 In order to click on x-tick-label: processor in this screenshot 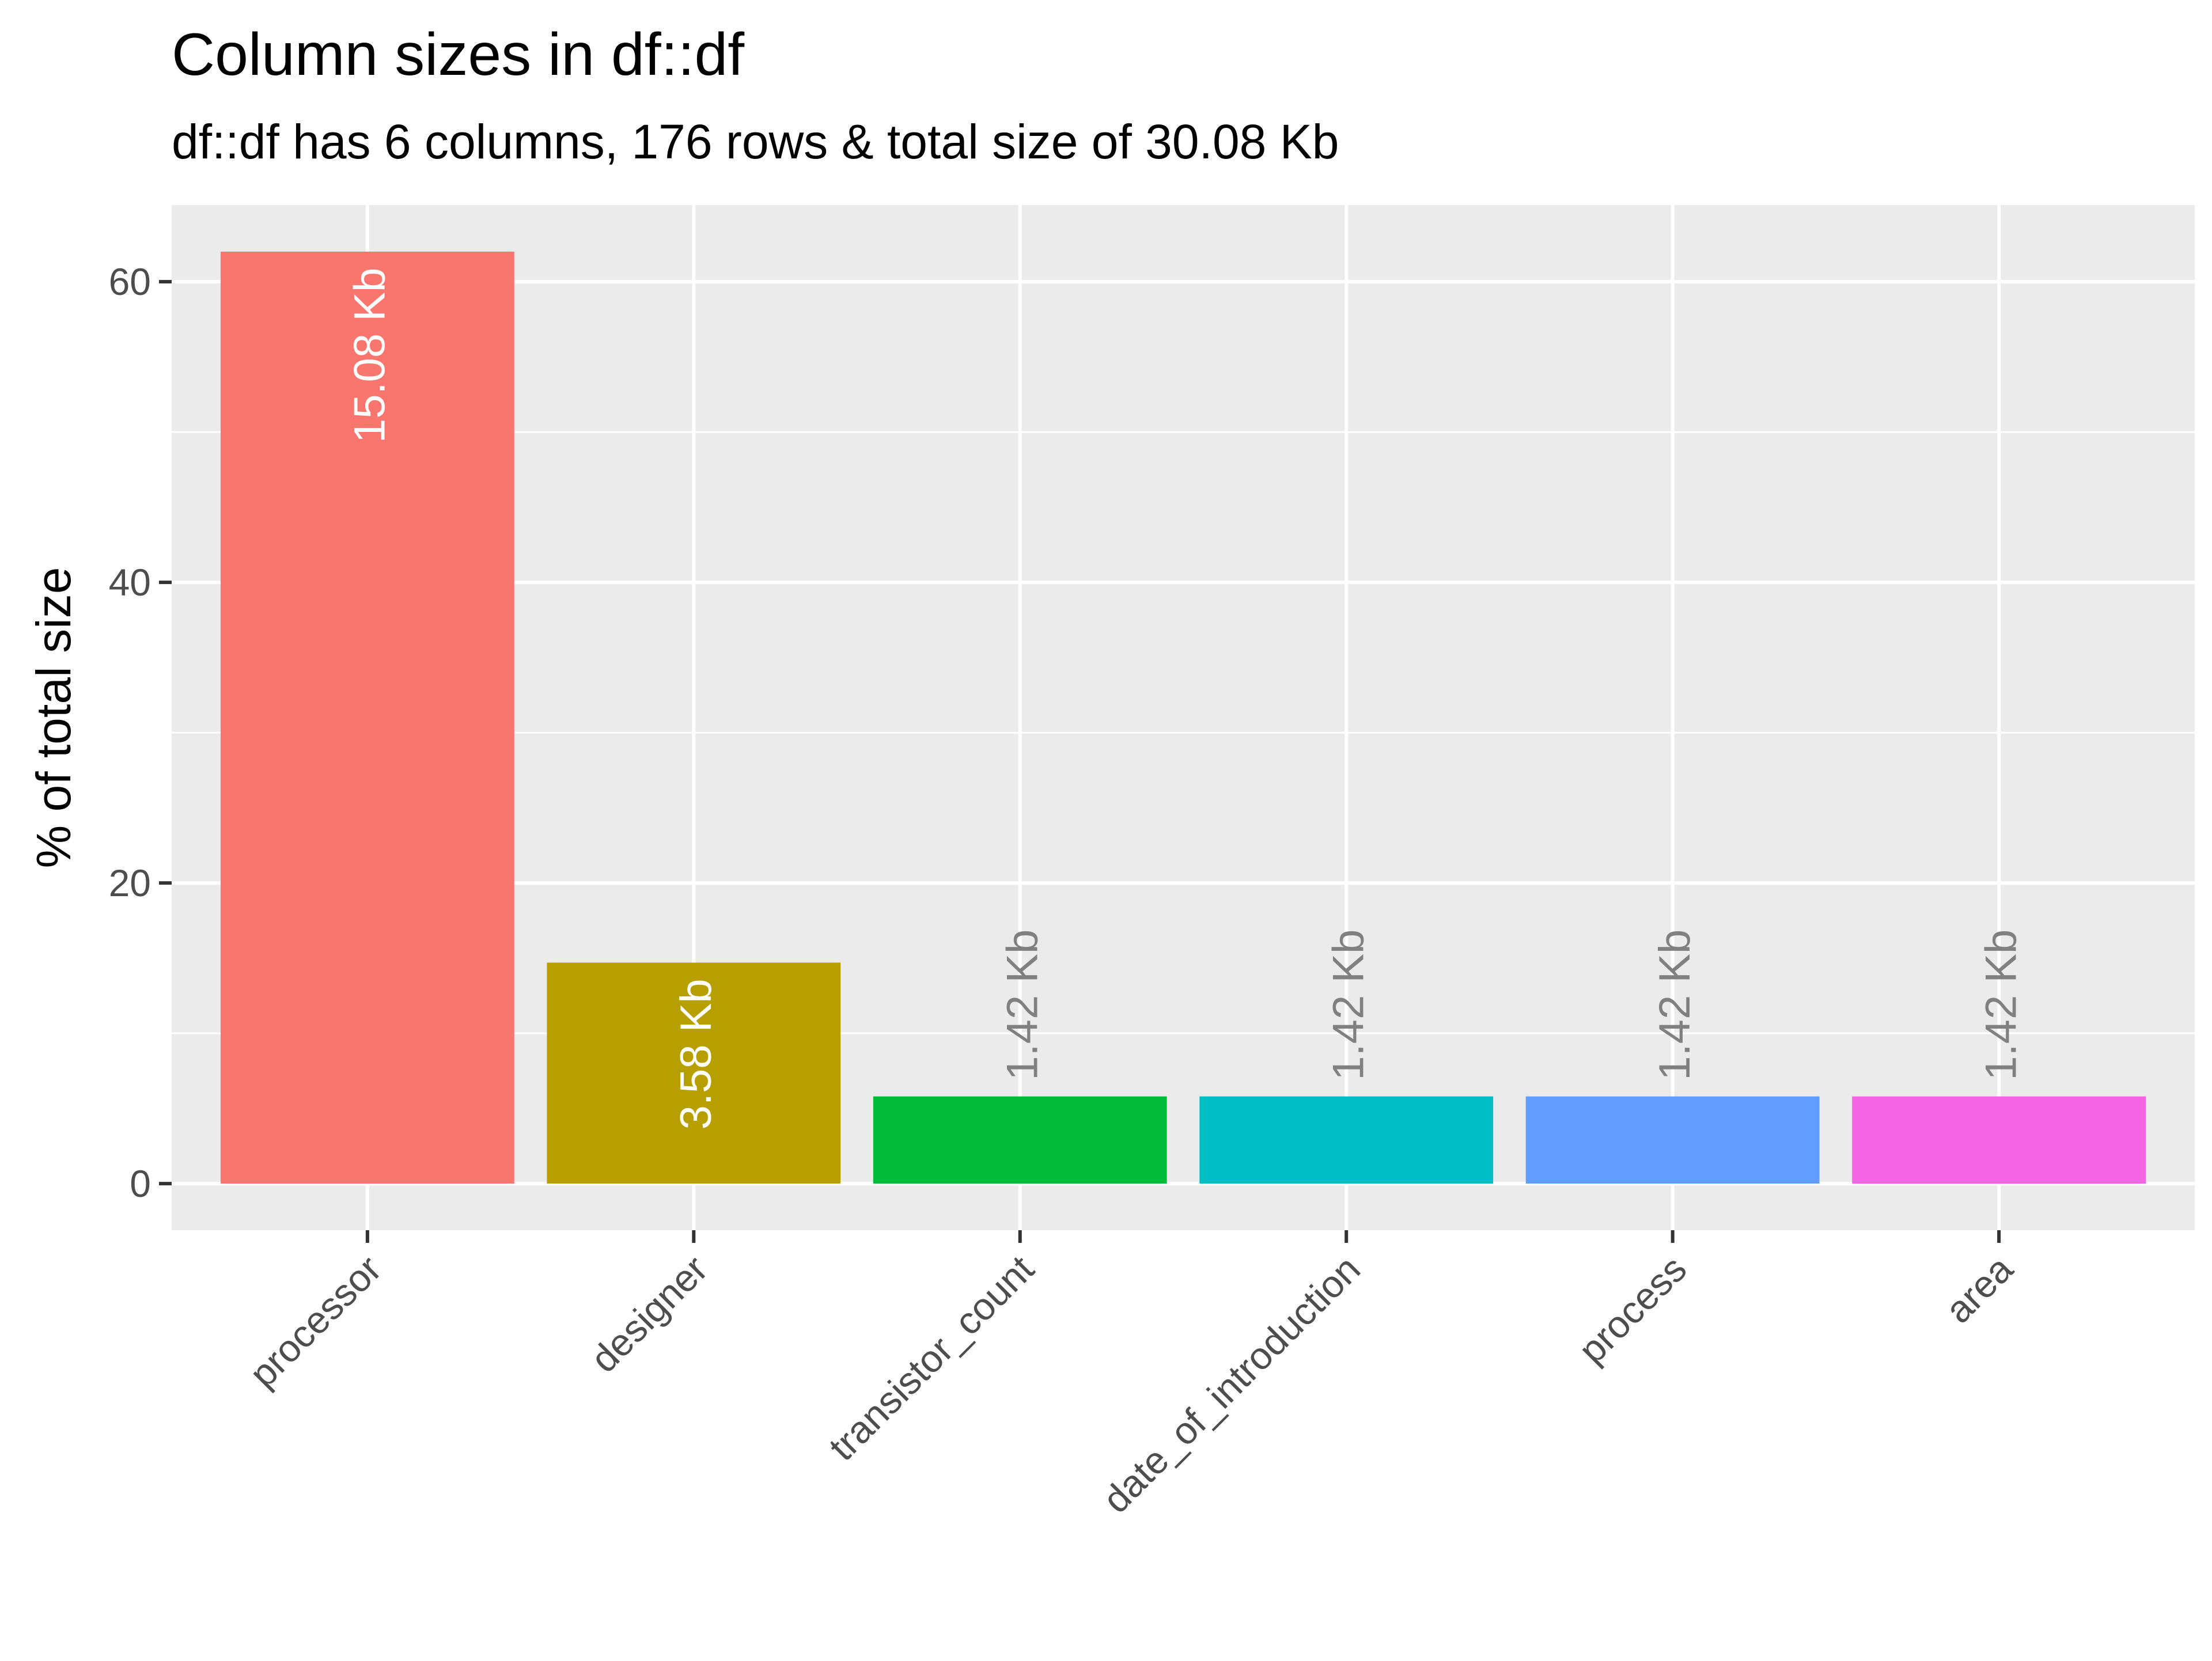, I will do `click(315, 1321)`.